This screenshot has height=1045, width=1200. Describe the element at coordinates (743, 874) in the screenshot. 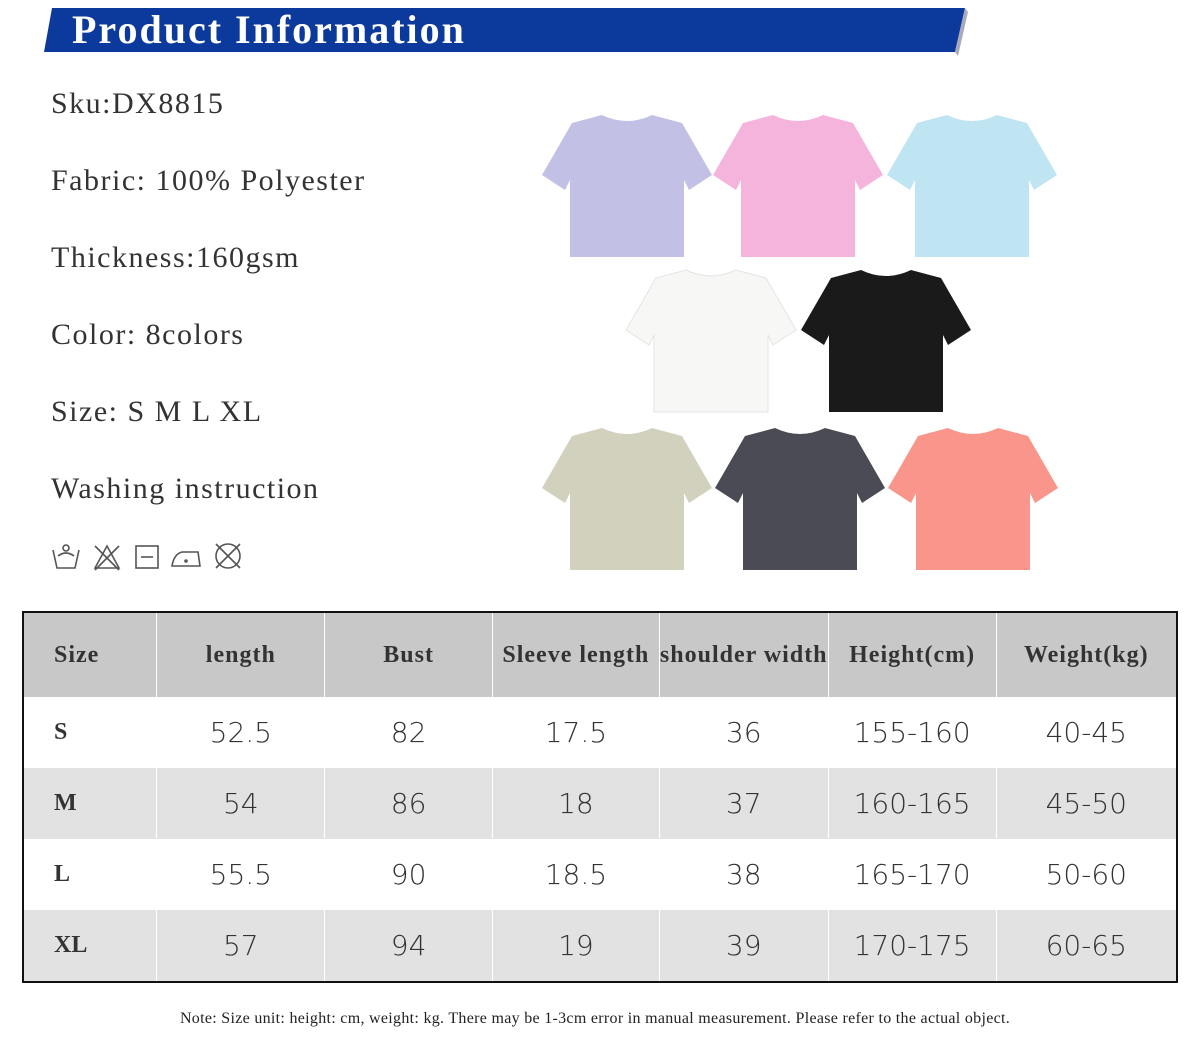

I see `table-cell: 38` at that location.